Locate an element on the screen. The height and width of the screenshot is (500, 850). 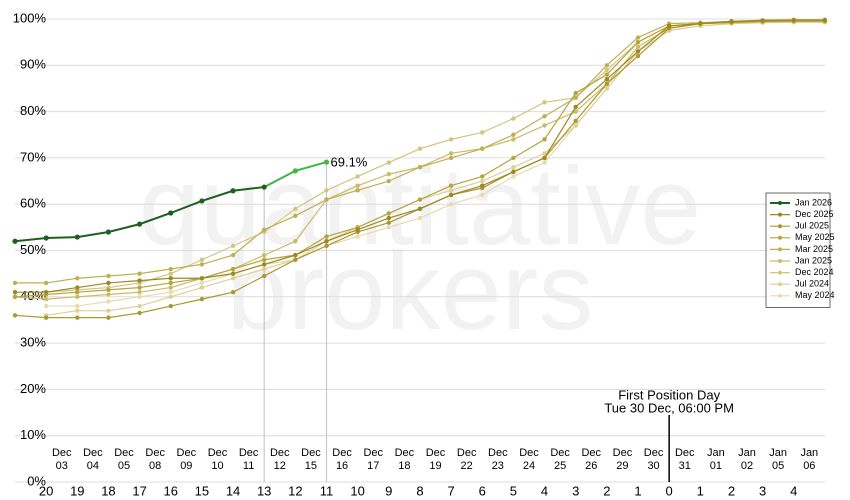
x-tick-label: 8 is located at coordinates (419, 490).